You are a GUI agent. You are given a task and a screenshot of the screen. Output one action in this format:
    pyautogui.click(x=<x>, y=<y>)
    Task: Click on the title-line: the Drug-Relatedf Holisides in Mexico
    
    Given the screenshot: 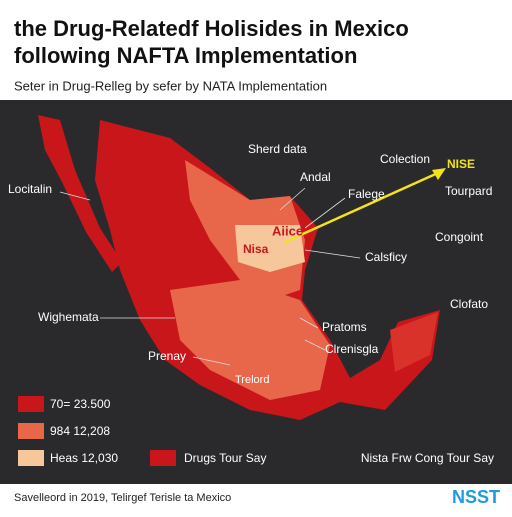 What is the action you would take?
    pyautogui.click(x=211, y=28)
    